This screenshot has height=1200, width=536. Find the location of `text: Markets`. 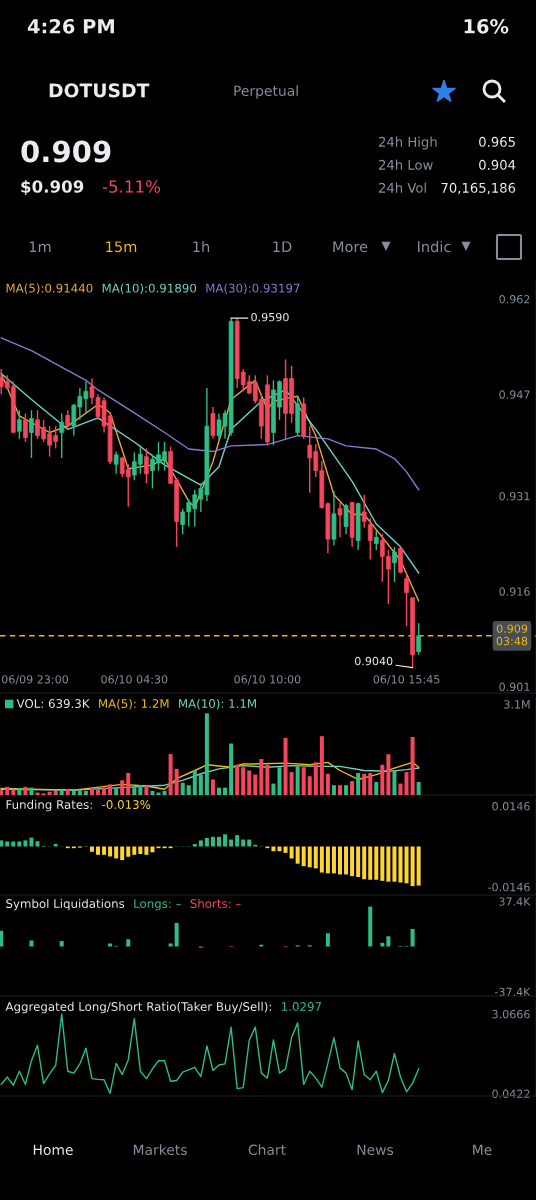

text: Markets is located at coordinates (160, 1150).